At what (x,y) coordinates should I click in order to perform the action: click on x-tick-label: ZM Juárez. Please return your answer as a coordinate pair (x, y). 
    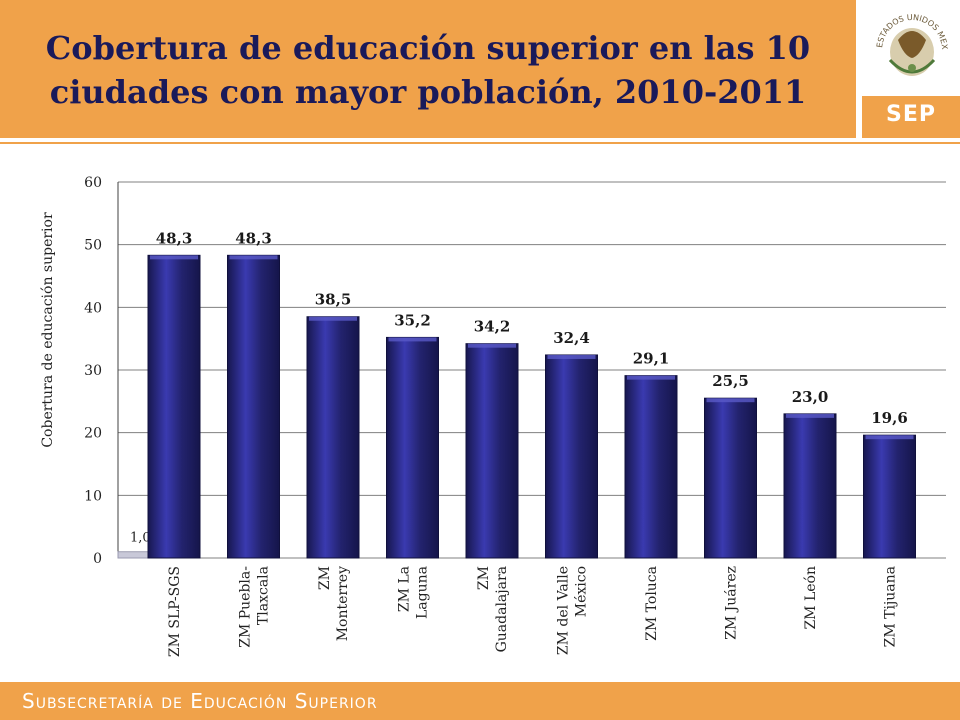
    Looking at the image, I should click on (732, 603).